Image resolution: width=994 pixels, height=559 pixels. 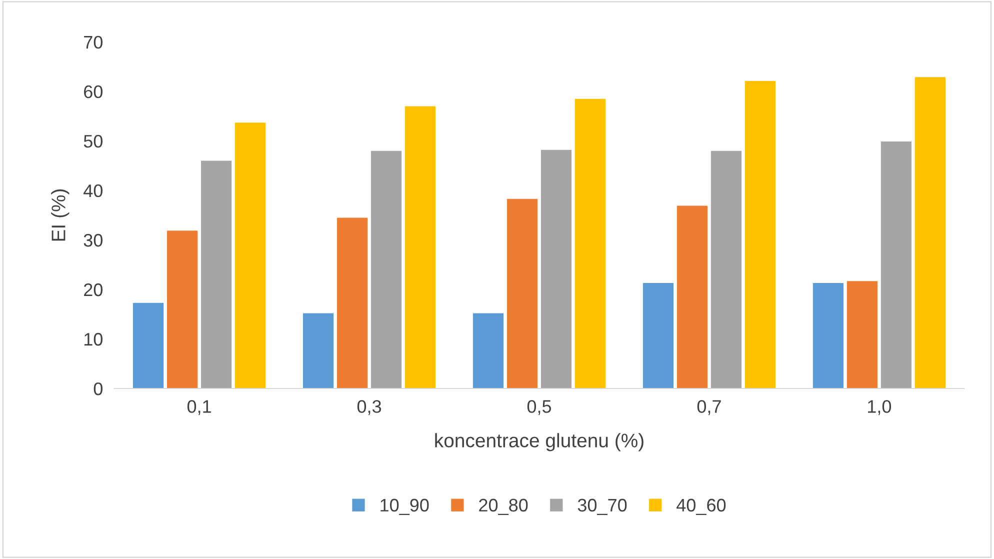 I want to click on x-tick-label: 0,7, so click(x=709, y=408).